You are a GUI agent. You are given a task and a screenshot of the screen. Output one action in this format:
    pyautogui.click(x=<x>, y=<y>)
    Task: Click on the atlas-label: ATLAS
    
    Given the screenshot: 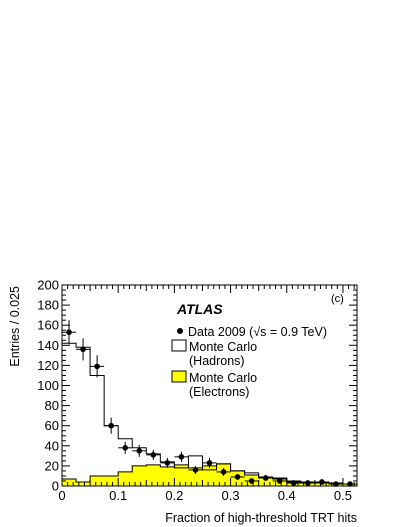 What is the action you would take?
    pyautogui.click(x=199, y=309)
    